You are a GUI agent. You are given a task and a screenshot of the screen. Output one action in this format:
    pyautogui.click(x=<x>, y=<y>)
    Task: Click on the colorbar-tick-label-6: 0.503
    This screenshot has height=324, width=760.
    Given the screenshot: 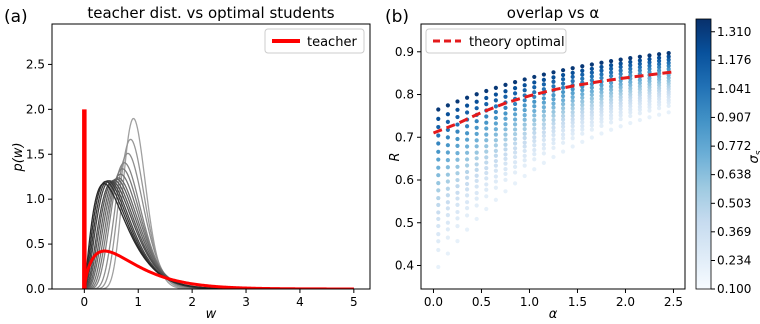 What is the action you would take?
    pyautogui.click(x=734, y=203)
    